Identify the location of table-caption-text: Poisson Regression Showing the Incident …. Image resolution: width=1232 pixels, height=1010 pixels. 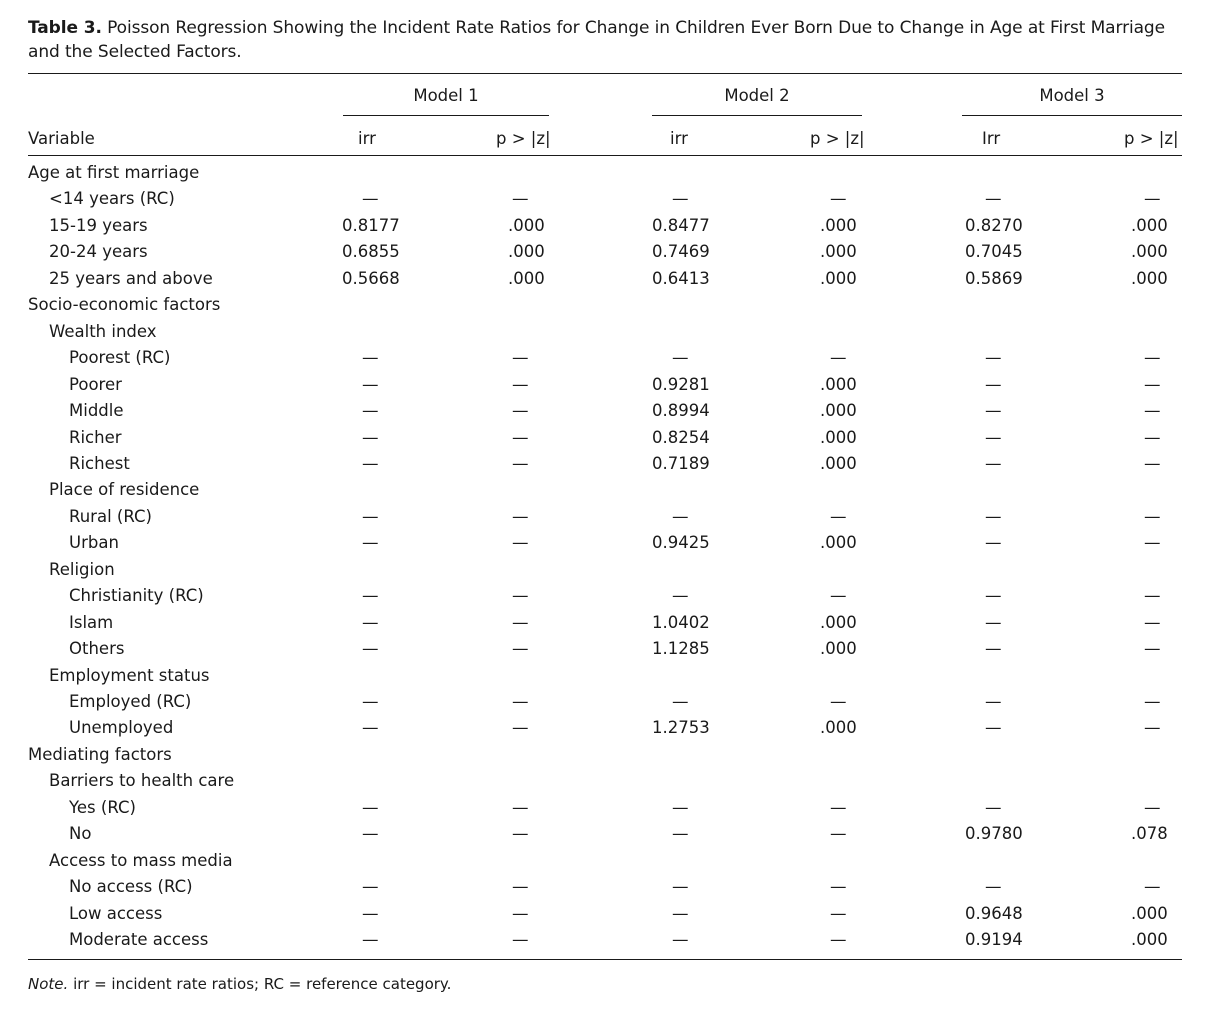
(596, 40).